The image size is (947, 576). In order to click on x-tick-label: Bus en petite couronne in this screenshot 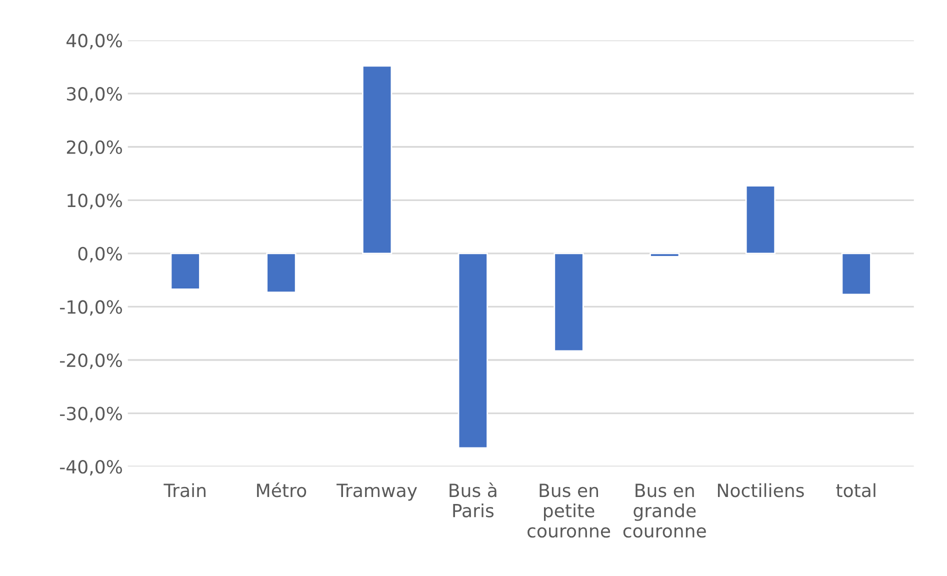, I will do `click(569, 511)`.